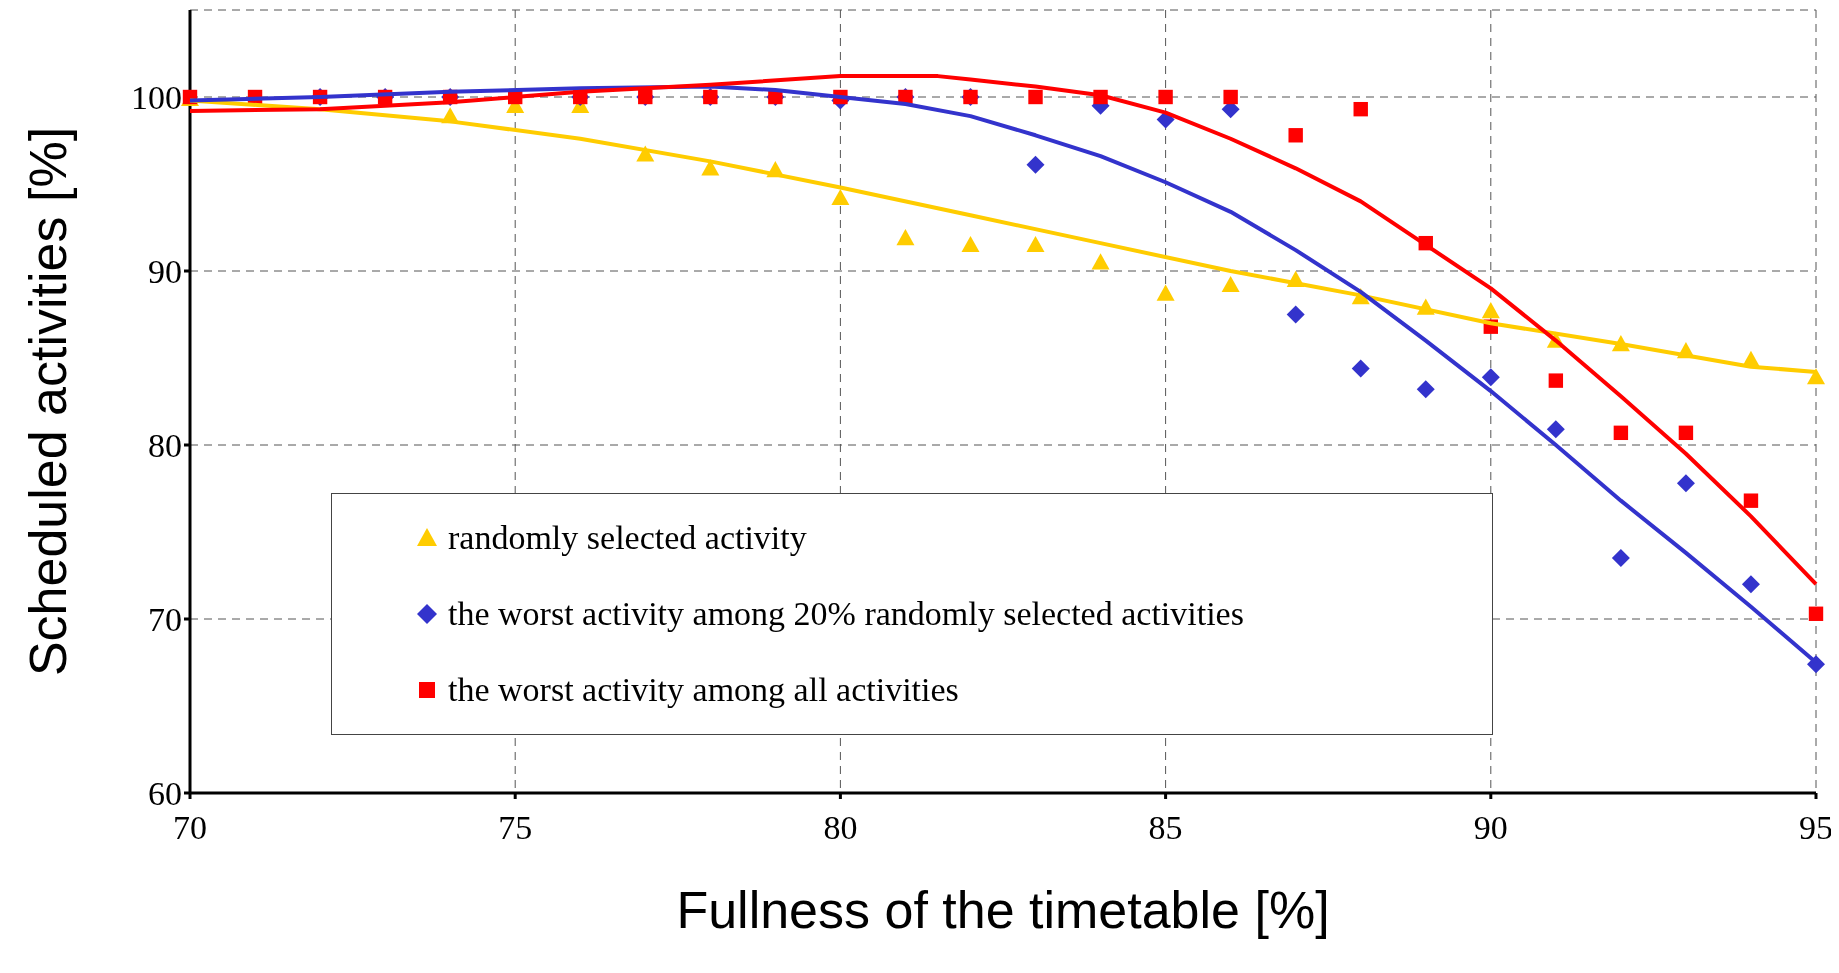  I want to click on y-tick-label: 100, so click(156, 98).